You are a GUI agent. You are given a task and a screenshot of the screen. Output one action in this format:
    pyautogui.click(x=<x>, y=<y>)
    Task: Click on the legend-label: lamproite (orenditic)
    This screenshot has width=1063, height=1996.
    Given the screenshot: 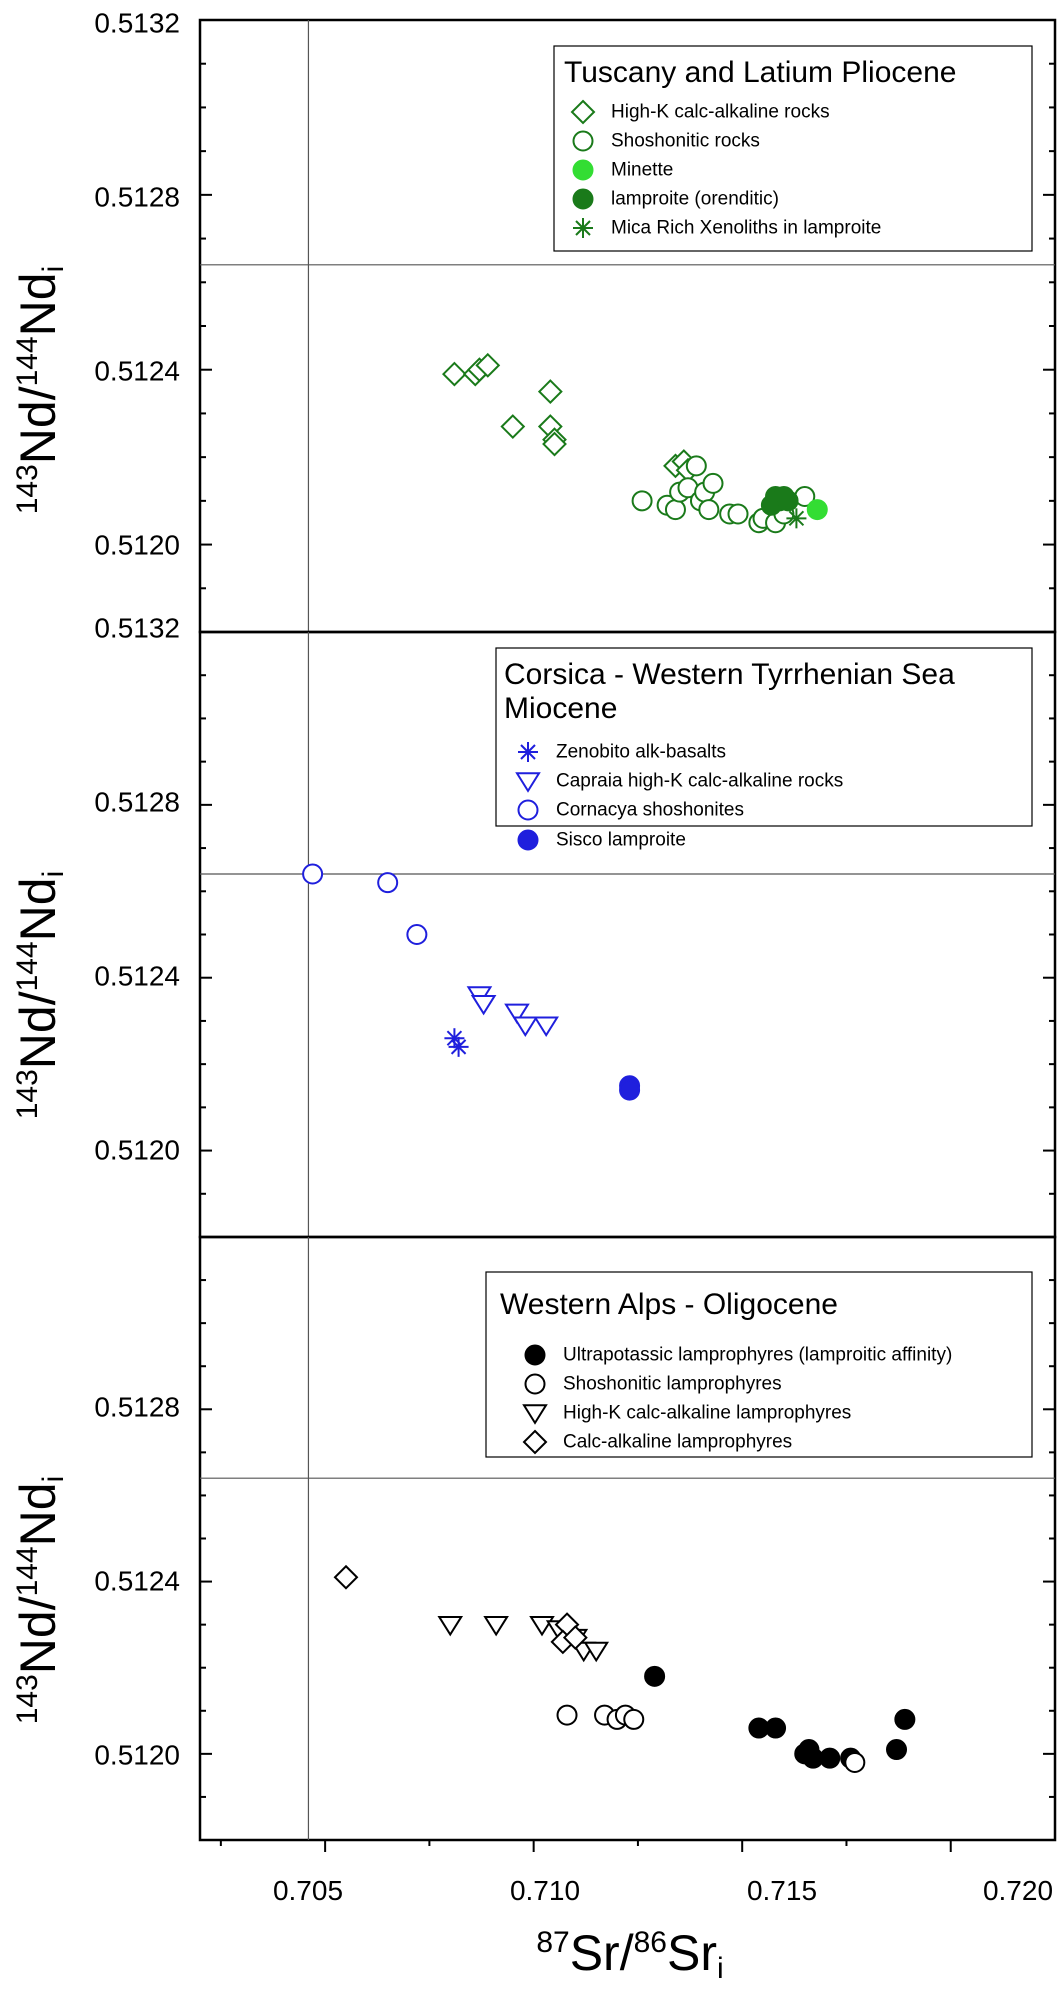 What is the action you would take?
    pyautogui.click(x=695, y=199)
    